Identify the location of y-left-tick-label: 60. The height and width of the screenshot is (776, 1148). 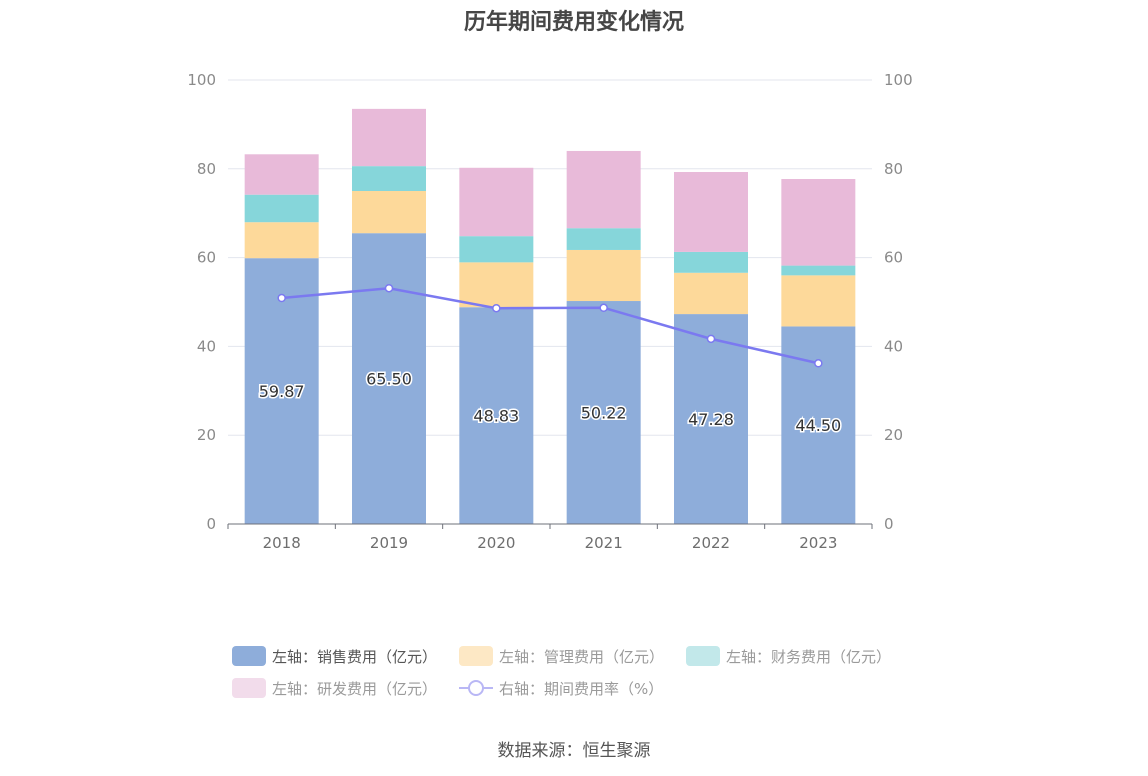
(206, 258).